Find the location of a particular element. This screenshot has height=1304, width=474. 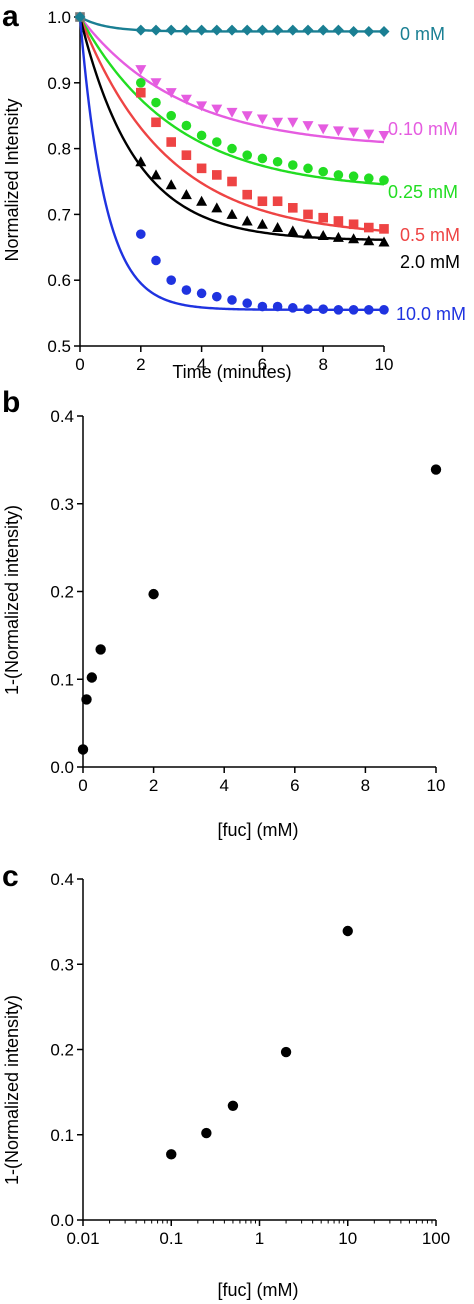

panel-a-y-tick-label: 1.0 is located at coordinates (59, 17).